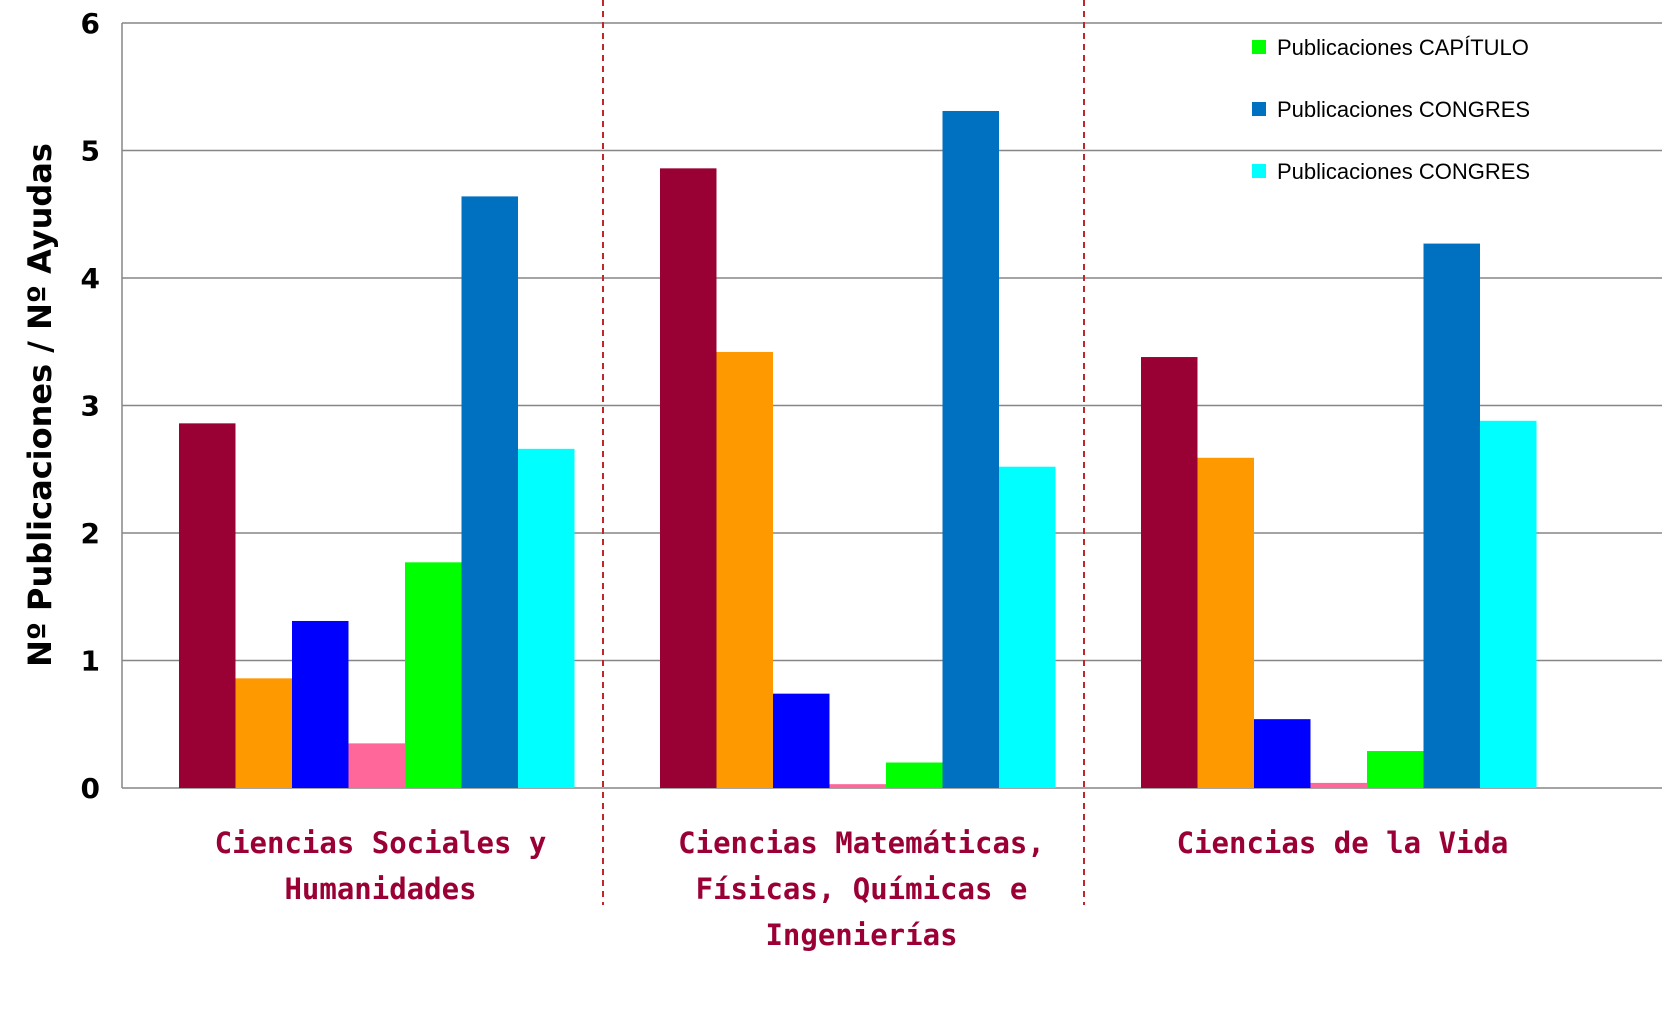 The height and width of the screenshot is (1015, 1662). I want to click on category-label: Ciencias Sociales y, so click(381, 843).